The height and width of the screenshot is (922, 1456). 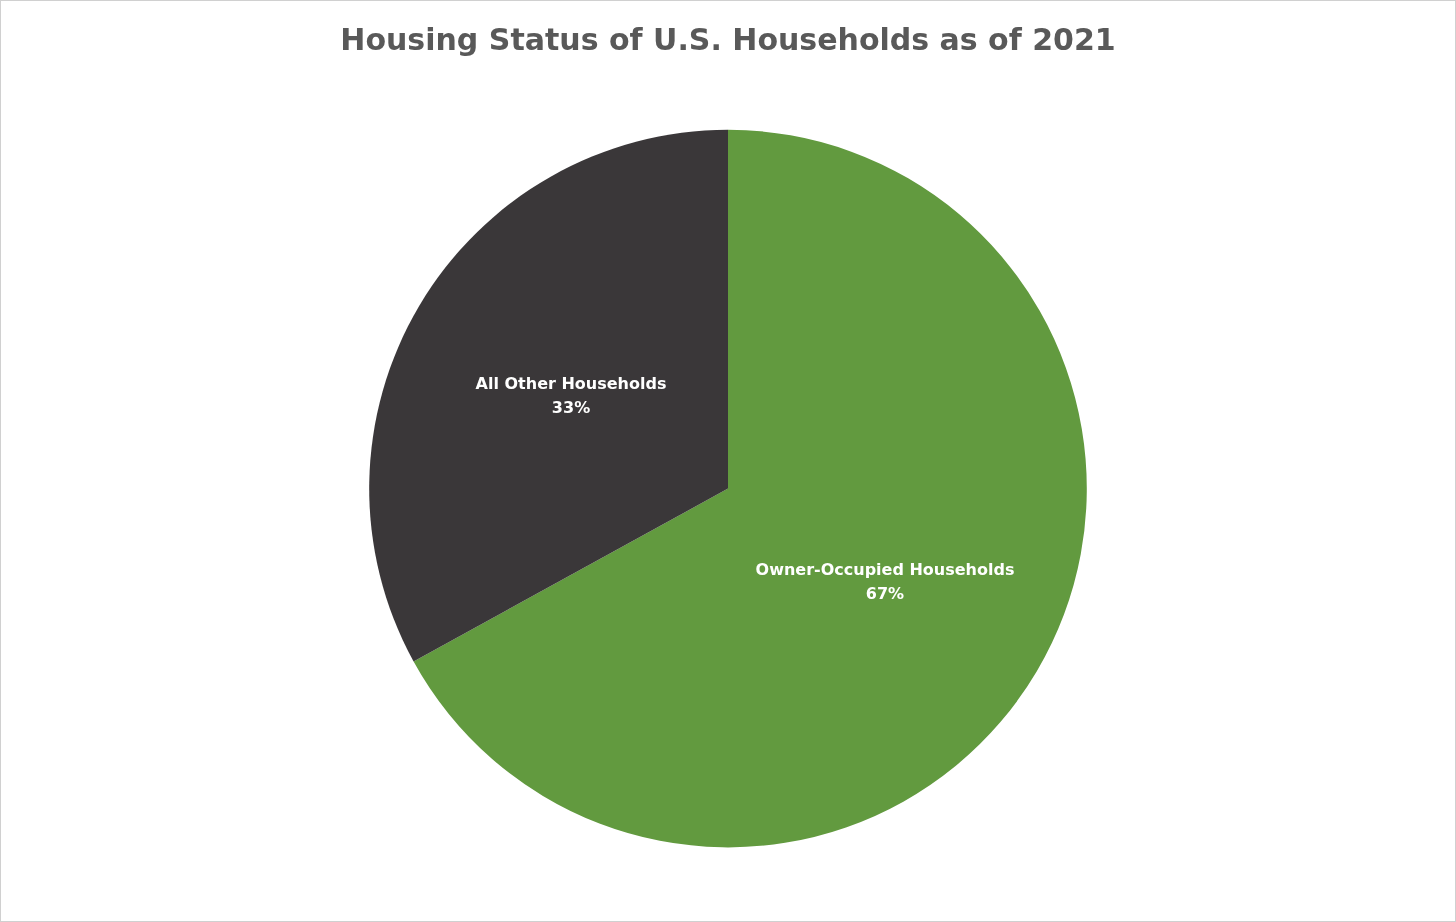 I want to click on slice-label: All Other Households, so click(x=571, y=384).